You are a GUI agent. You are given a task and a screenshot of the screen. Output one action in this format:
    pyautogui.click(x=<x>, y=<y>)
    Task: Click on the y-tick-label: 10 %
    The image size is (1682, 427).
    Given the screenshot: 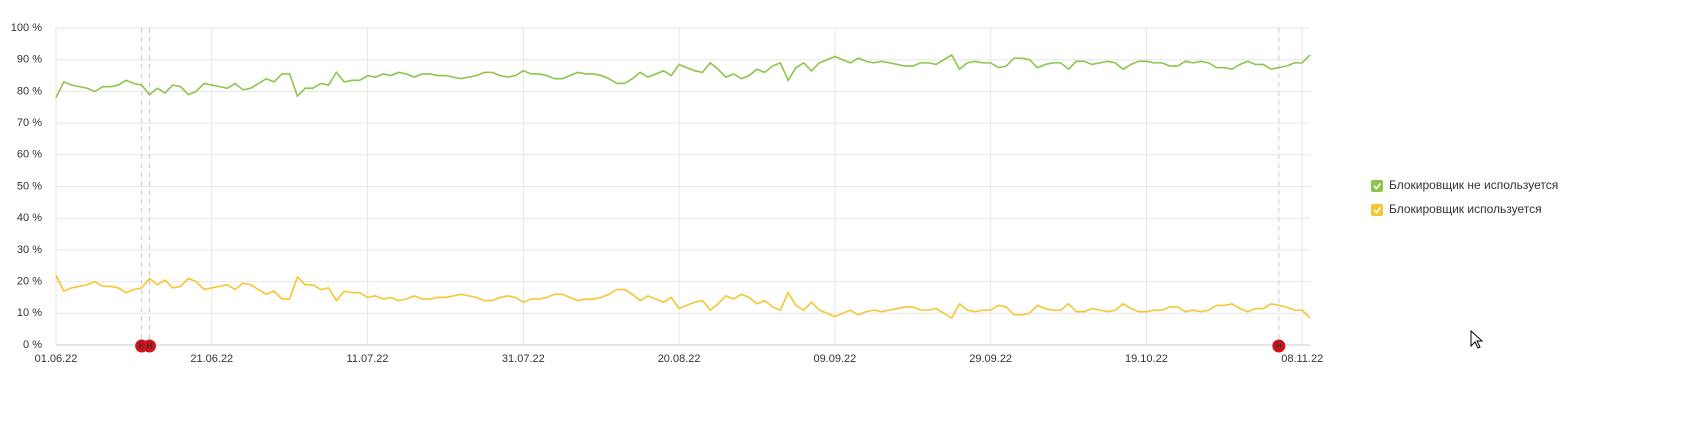 What is the action you would take?
    pyautogui.click(x=29, y=313)
    